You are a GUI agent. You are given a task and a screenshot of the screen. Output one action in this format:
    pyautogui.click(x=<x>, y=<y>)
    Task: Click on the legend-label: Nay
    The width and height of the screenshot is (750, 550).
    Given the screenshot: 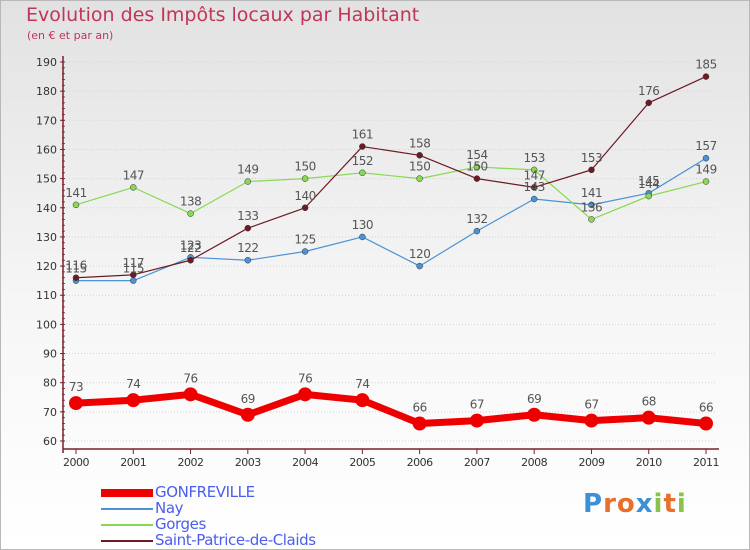 What is the action you would take?
    pyautogui.click(x=169, y=508)
    